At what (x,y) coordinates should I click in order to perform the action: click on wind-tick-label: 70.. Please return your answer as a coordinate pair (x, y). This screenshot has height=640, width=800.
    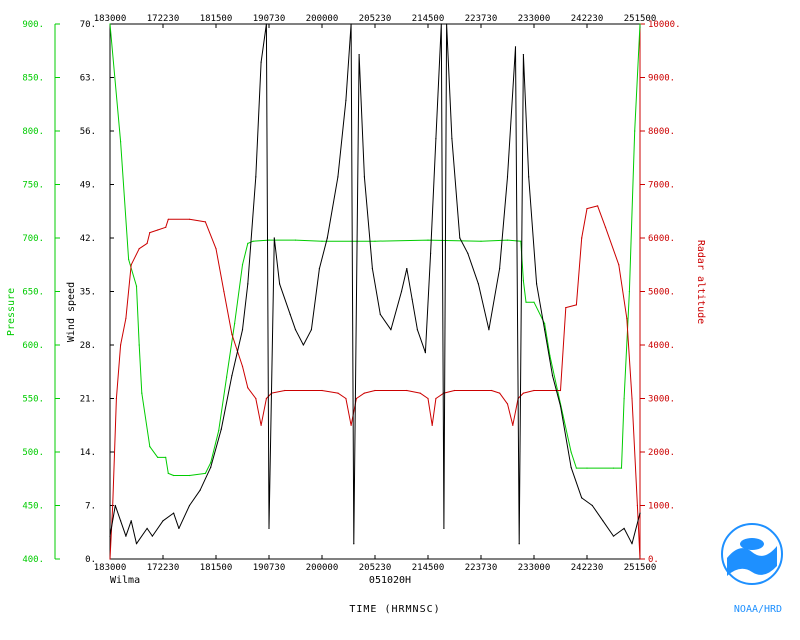
    Looking at the image, I should click on (88, 25).